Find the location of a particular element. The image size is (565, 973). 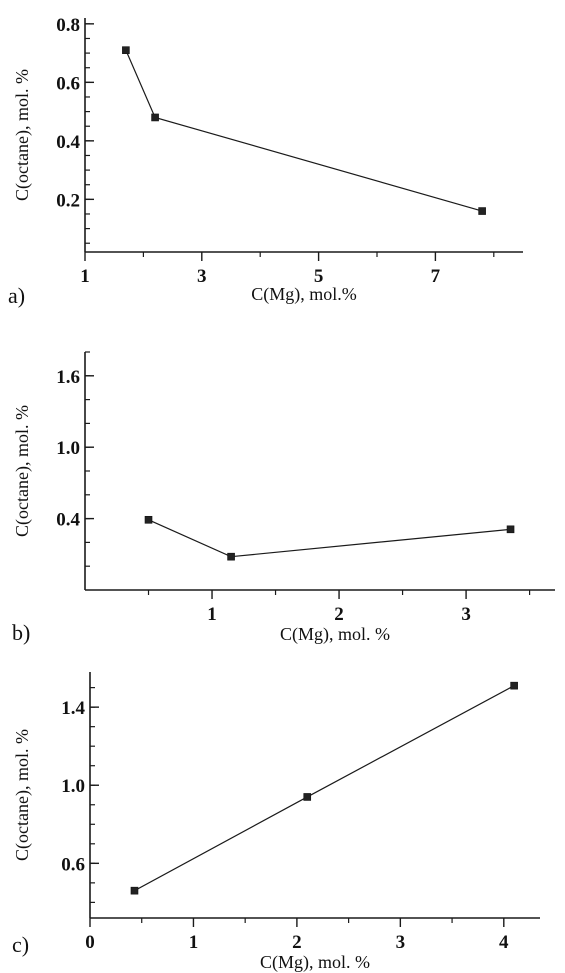

y-tick-label: 1.6 is located at coordinates (68, 377).